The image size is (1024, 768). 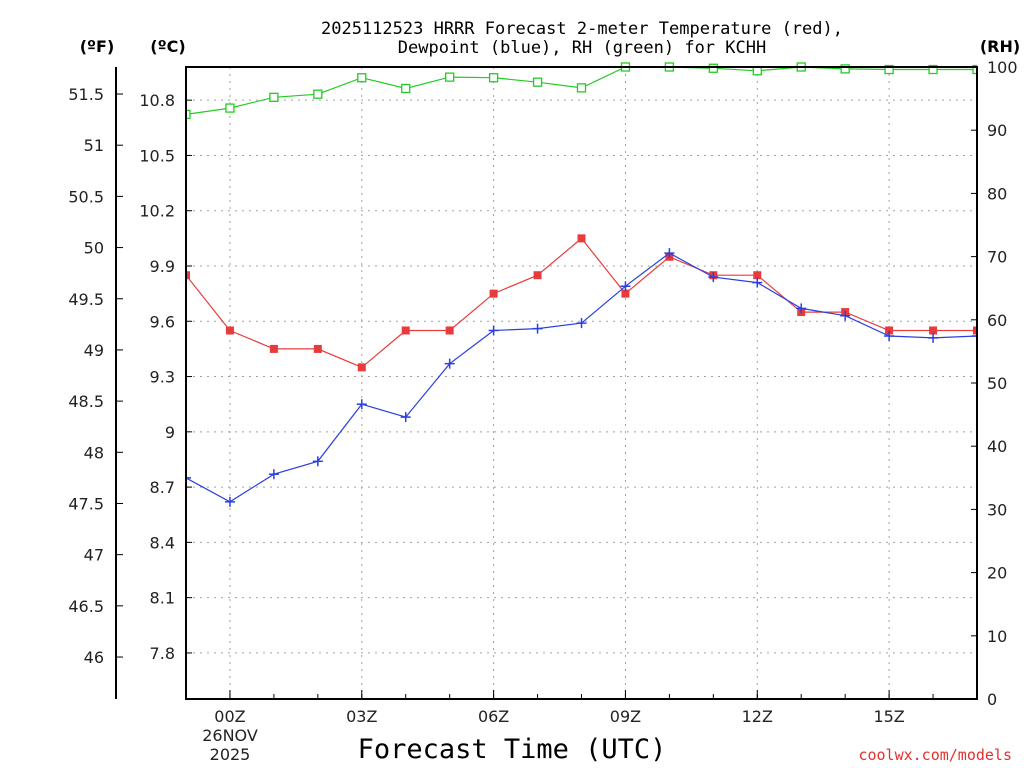 What do you see at coordinates (1002, 67) in the screenshot?
I see `rh-tick-label: 100` at bounding box center [1002, 67].